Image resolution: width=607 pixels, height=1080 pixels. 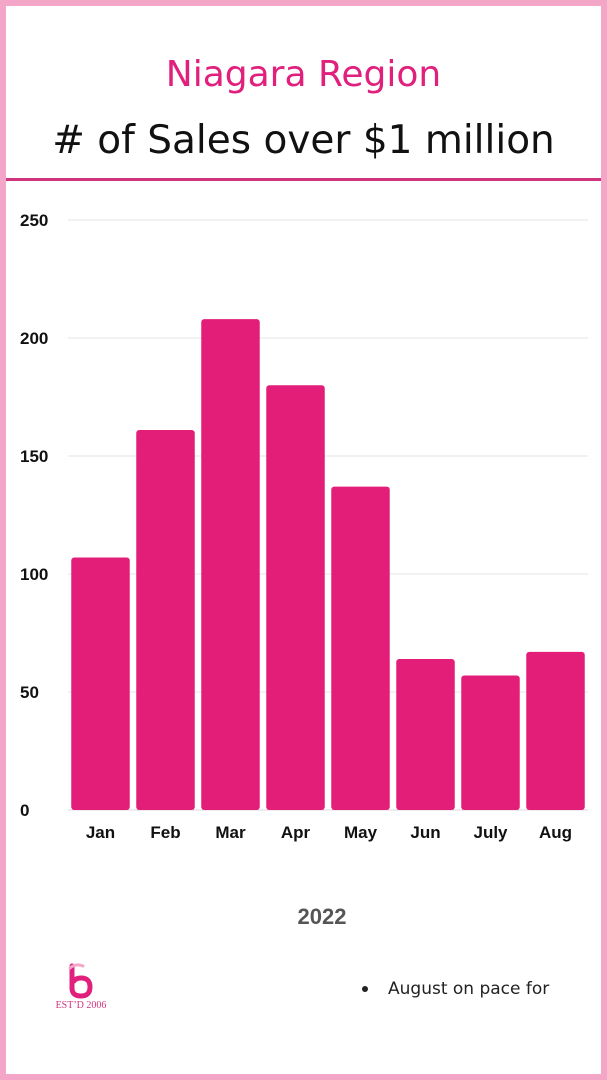 What do you see at coordinates (24, 810) in the screenshot?
I see `y-tick-label: 0` at bounding box center [24, 810].